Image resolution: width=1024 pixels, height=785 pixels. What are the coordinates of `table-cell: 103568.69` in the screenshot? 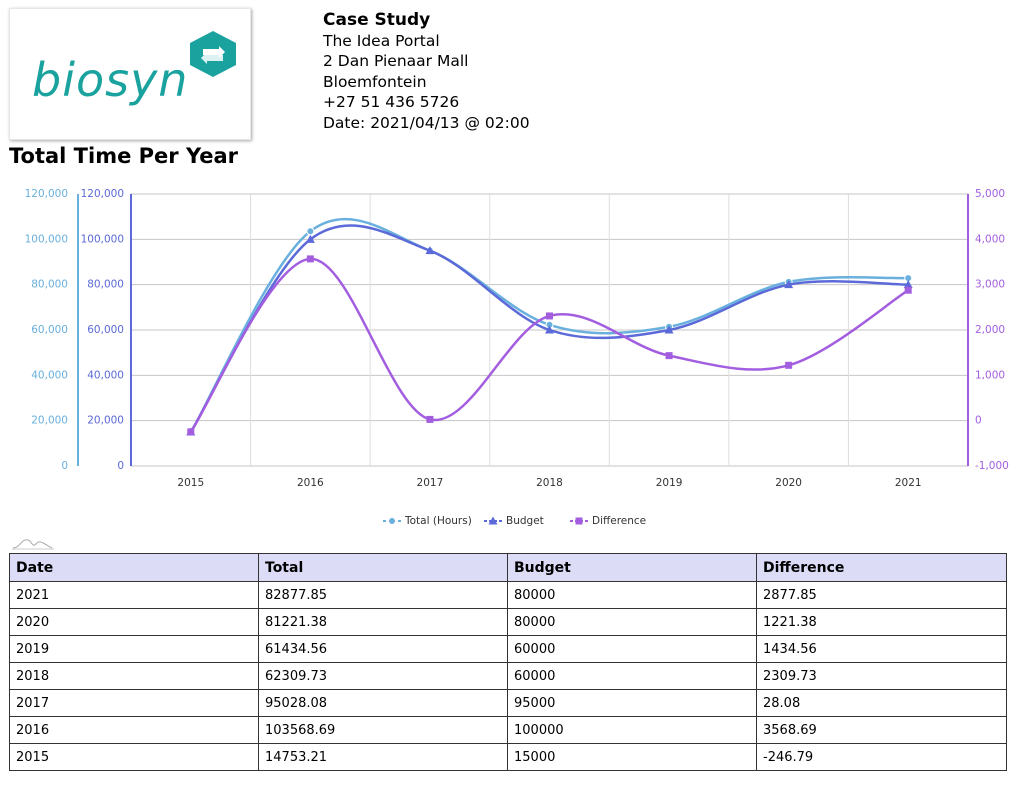 It's located at (383, 730).